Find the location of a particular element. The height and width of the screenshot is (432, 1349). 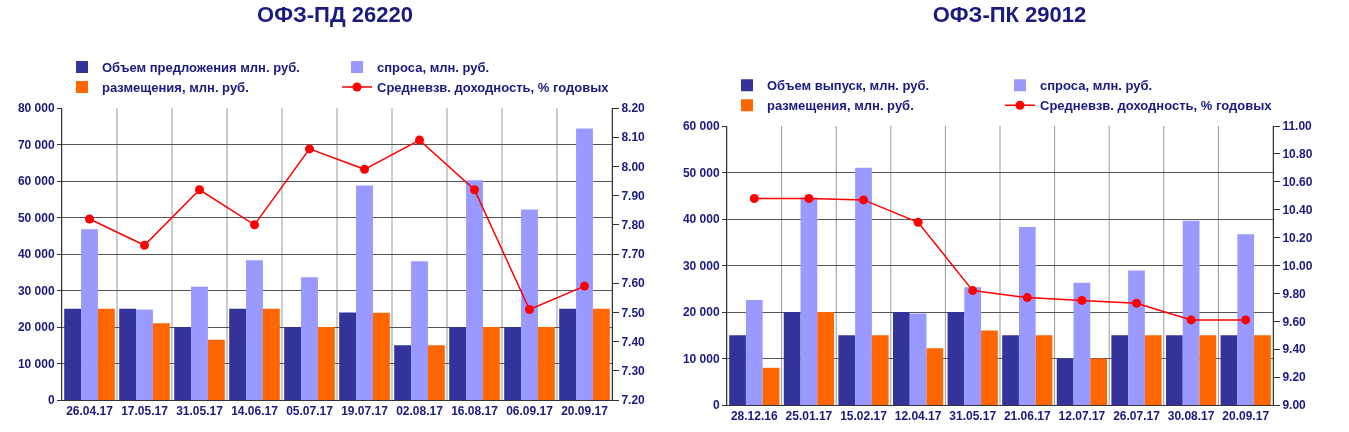

x-tick-label: 25.01.17 is located at coordinates (809, 416).